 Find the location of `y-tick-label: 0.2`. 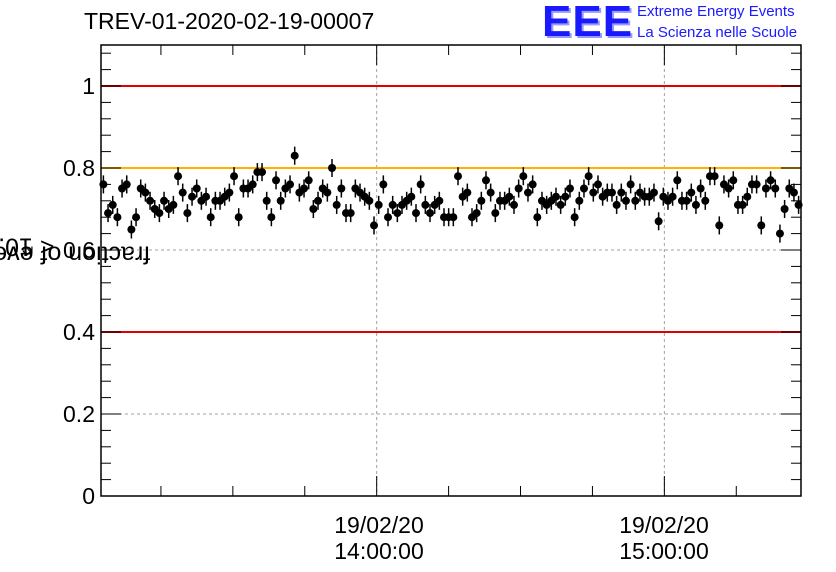

y-tick-label: 0.2 is located at coordinates (79, 414).